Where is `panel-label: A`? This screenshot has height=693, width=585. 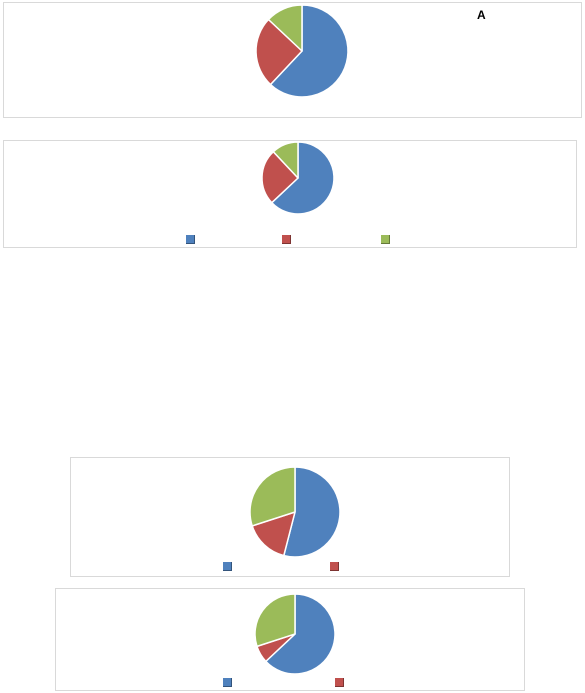
panel-label: A is located at coordinates (481, 15).